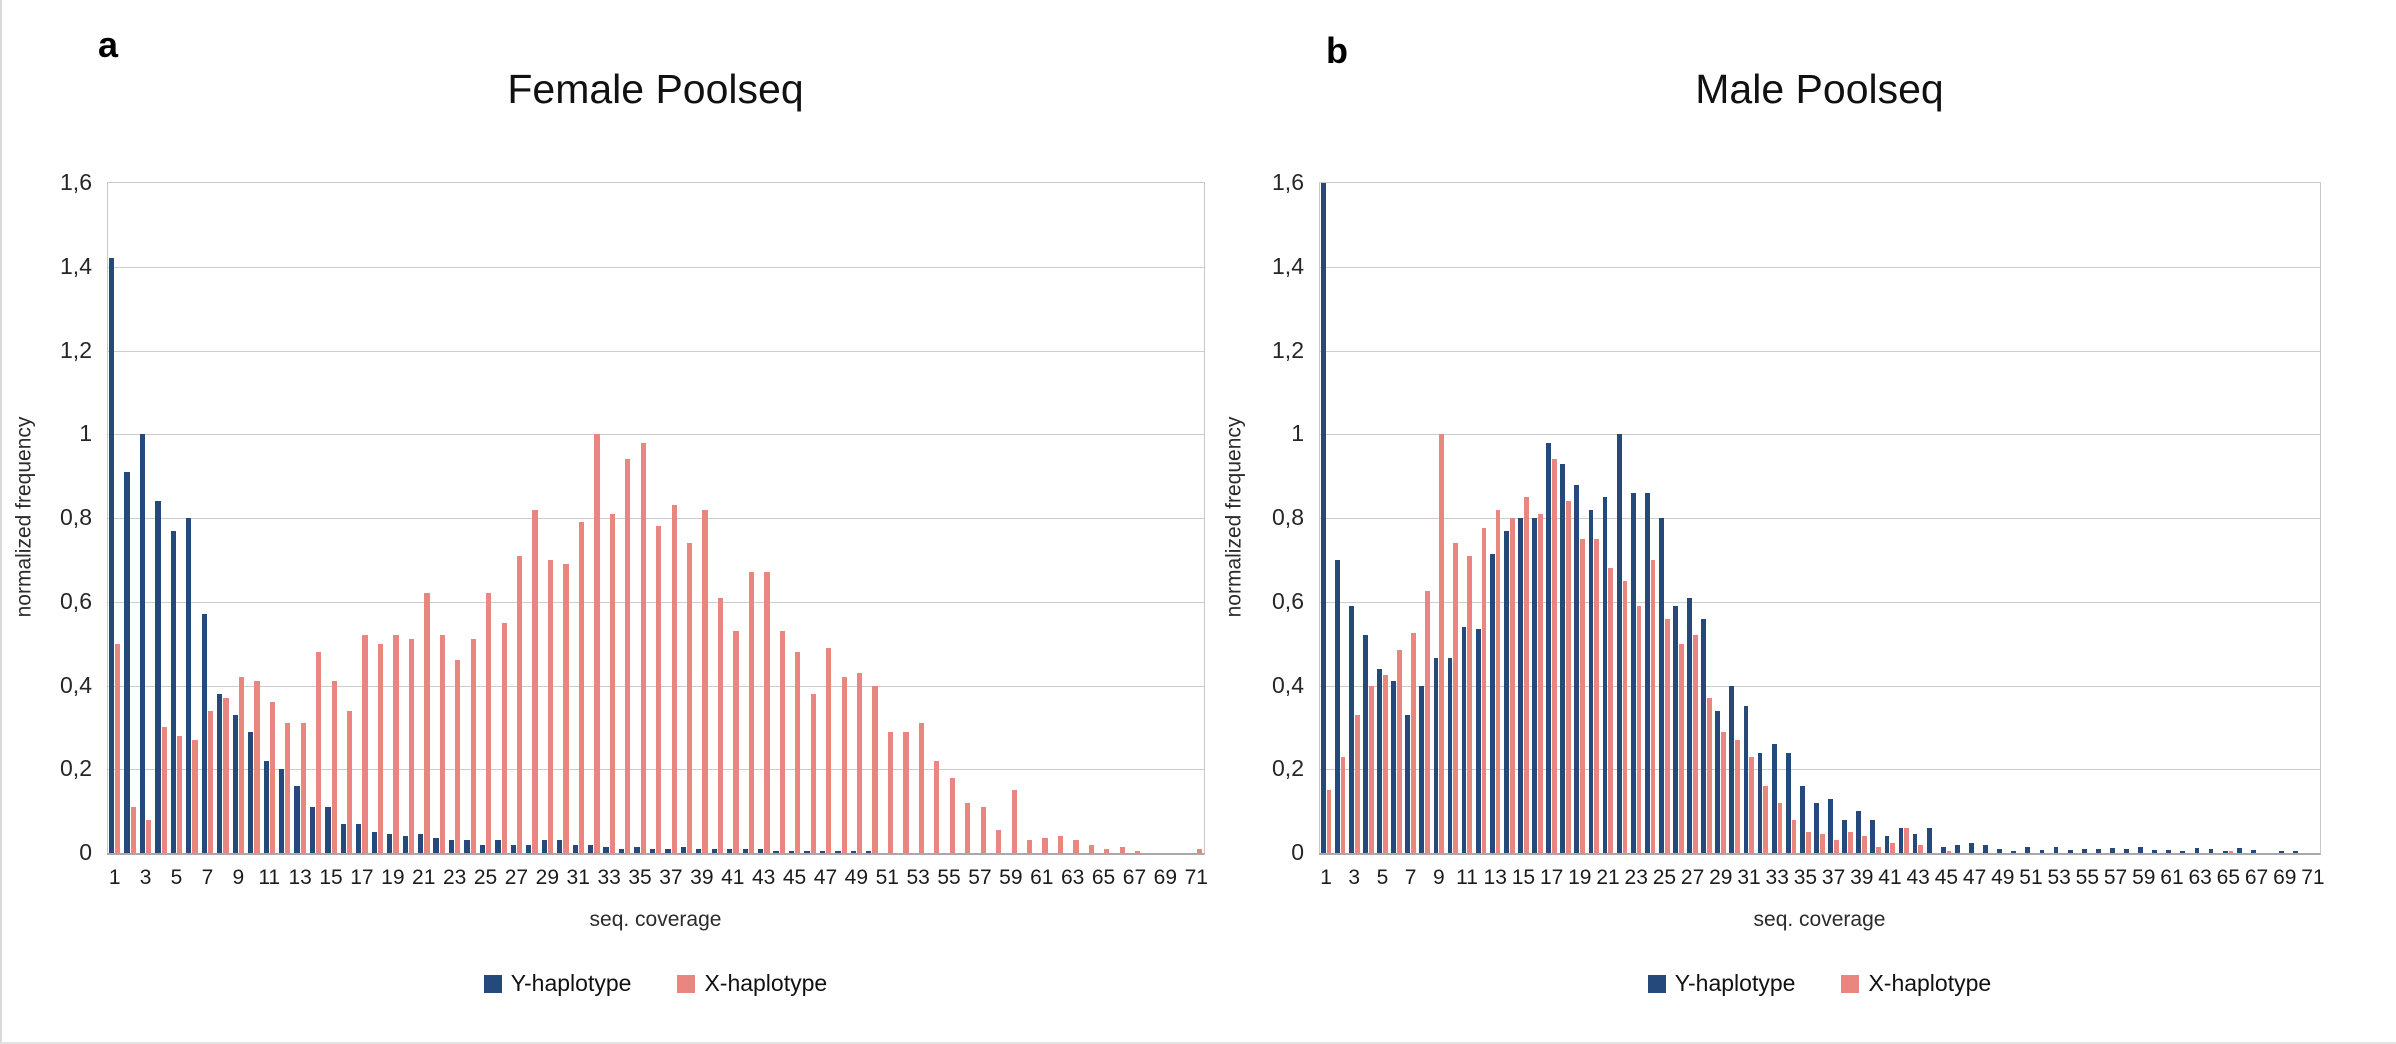 The height and width of the screenshot is (1044, 2396). Describe the element at coordinates (2115, 877) in the screenshot. I see `x-tick-label: 57` at that location.